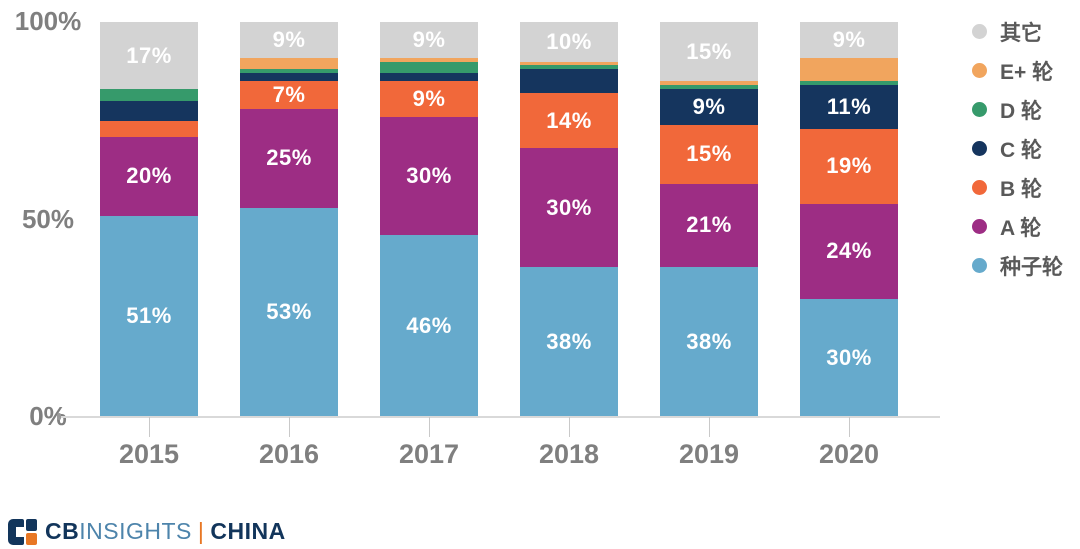 The width and height of the screenshot is (1080, 549). What do you see at coordinates (48, 21) in the screenshot?
I see `y-label-100%: 100%` at bounding box center [48, 21].